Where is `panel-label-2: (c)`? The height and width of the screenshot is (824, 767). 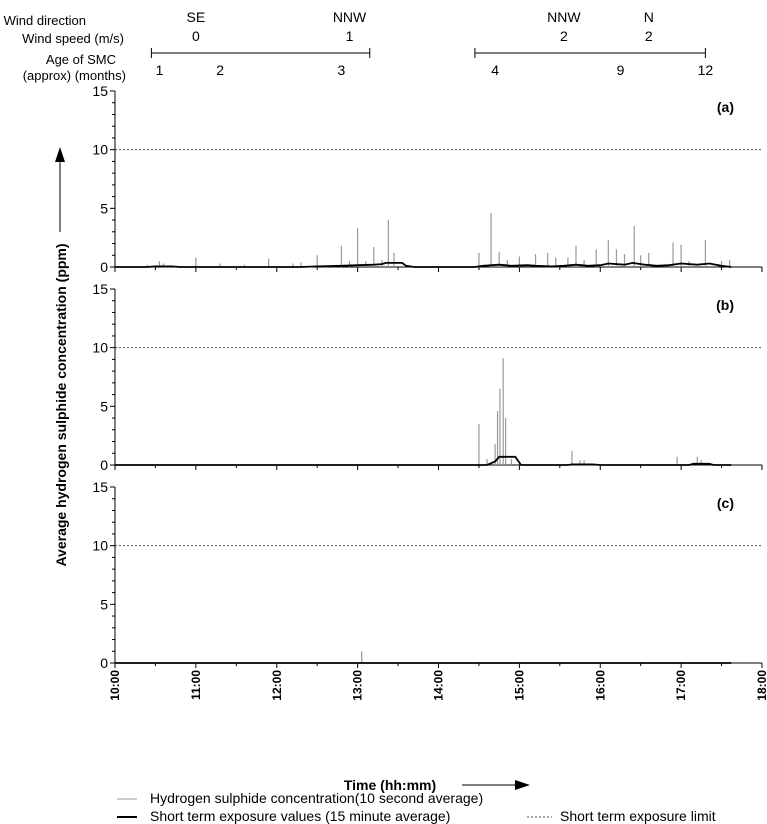 panel-label-2: (c) is located at coordinates (725, 503).